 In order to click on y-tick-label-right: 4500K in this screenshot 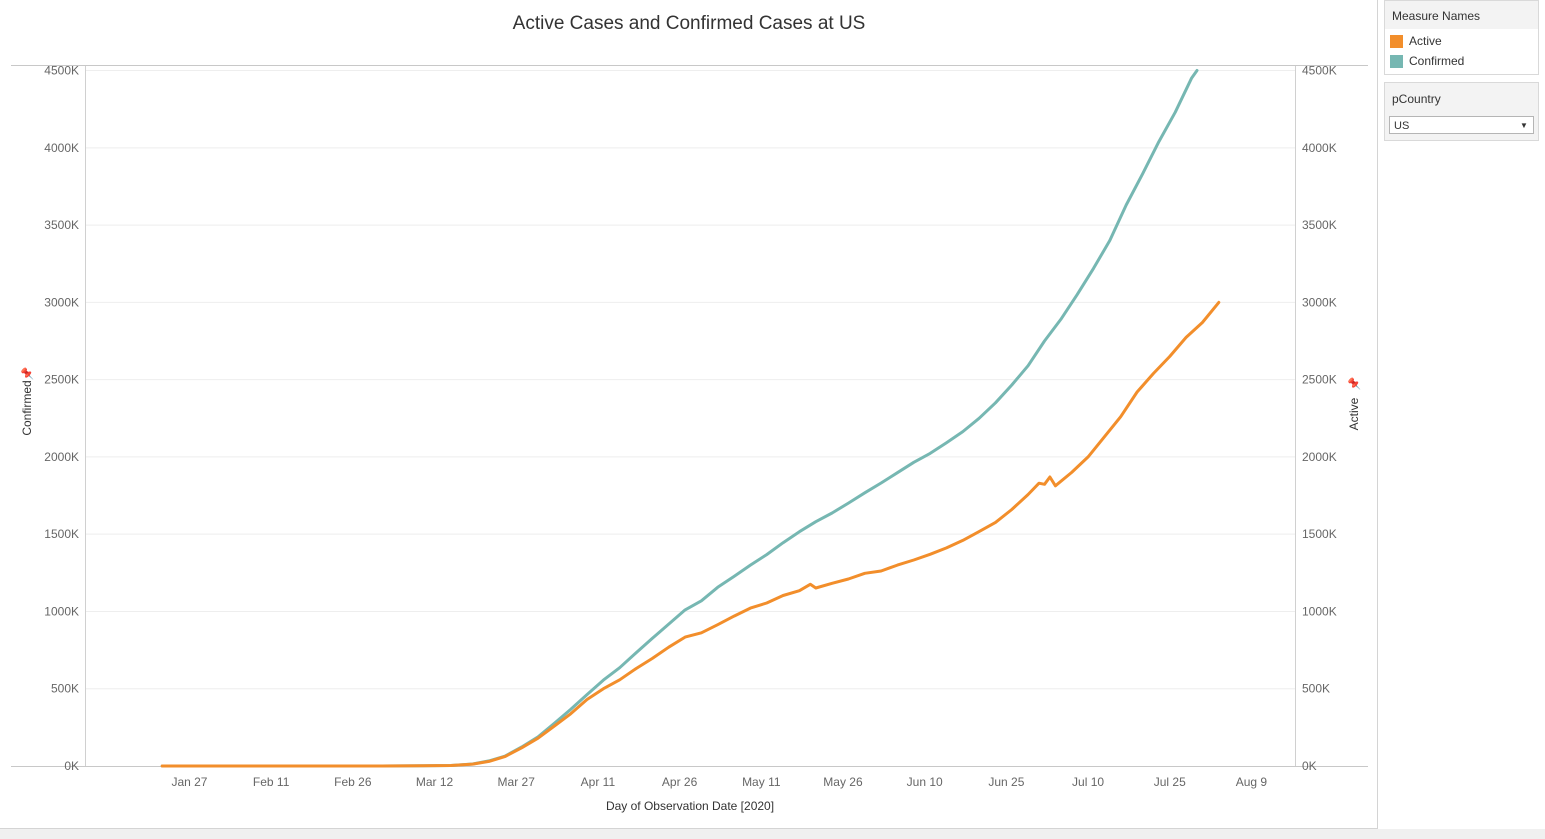, I will do `click(1319, 71)`.